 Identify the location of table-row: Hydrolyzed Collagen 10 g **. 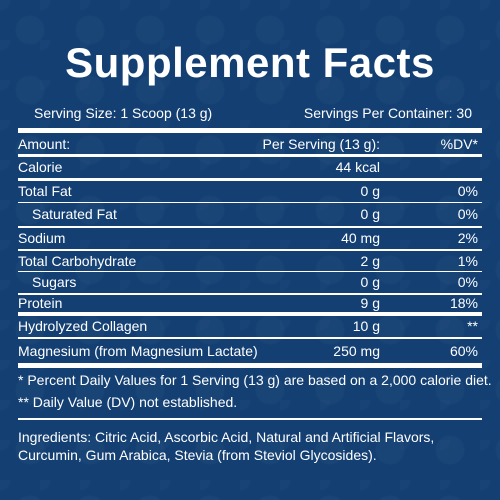
(250, 326).